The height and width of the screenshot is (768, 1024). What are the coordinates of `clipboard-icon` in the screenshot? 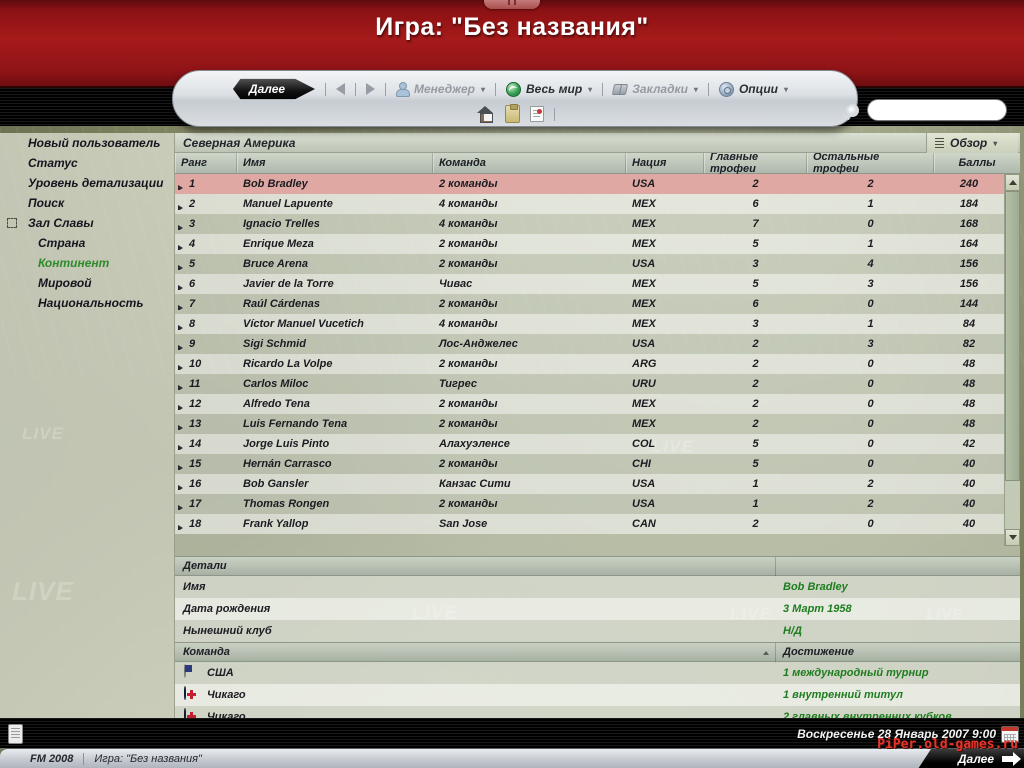 It's located at (512, 113).